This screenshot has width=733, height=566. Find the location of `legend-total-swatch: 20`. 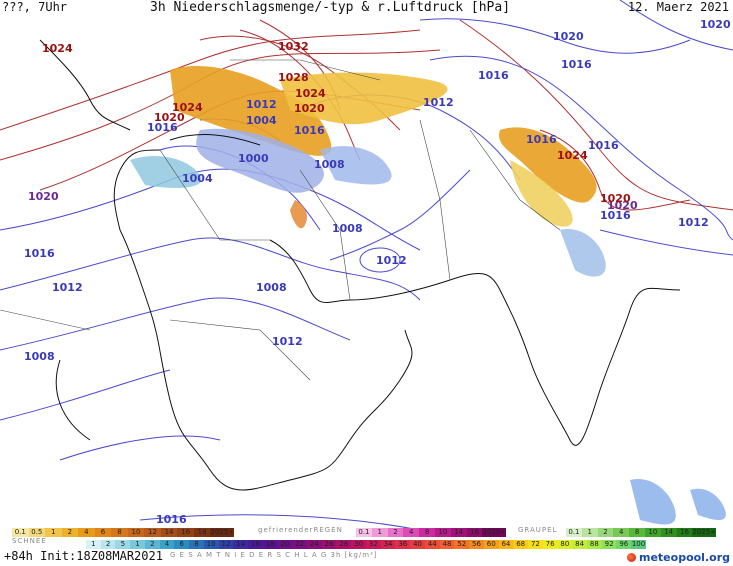

legend-total-swatch: 20 is located at coordinates (285, 544).